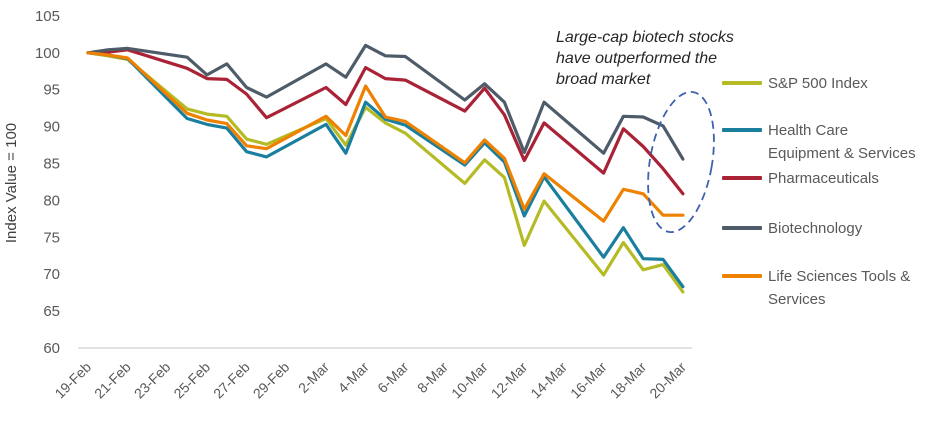  What do you see at coordinates (47, 16) in the screenshot?
I see `y-axis-tick-label: 105` at bounding box center [47, 16].